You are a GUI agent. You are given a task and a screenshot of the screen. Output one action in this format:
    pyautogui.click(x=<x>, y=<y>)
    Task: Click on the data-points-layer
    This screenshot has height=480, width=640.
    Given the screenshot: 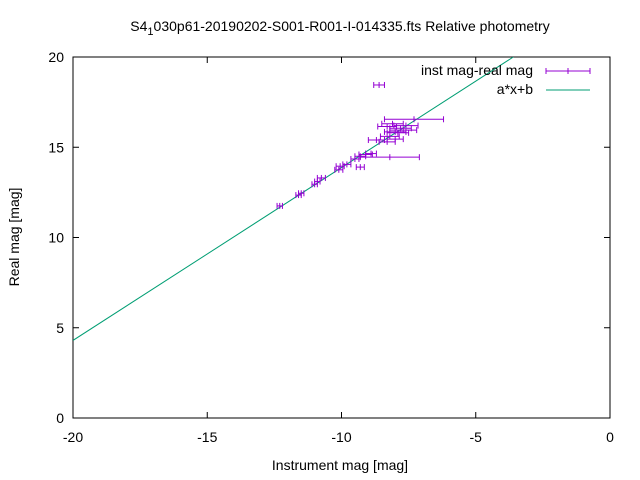 What is the action you would take?
    pyautogui.click(x=360, y=145)
    